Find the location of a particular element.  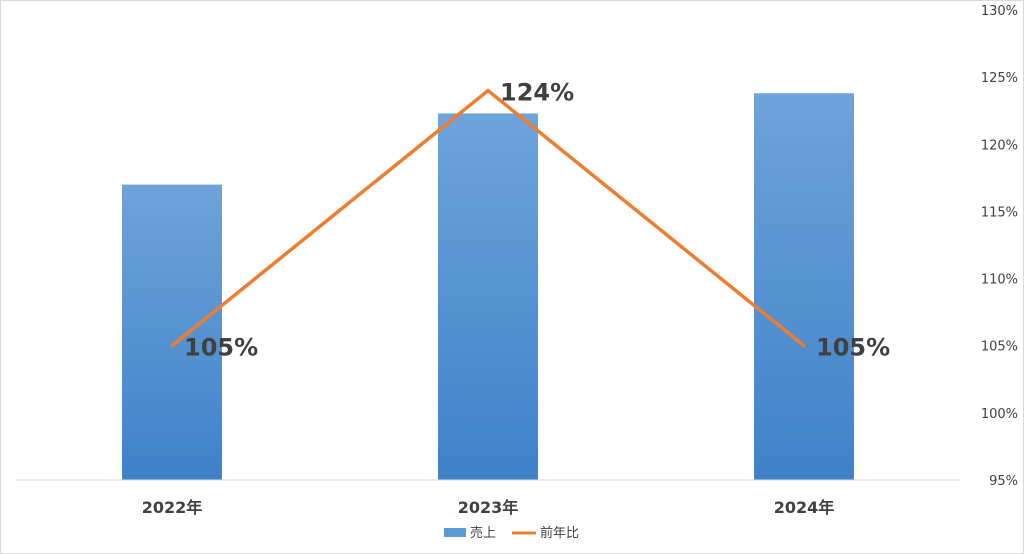

y2-tick-label: 105% is located at coordinates (999, 347).